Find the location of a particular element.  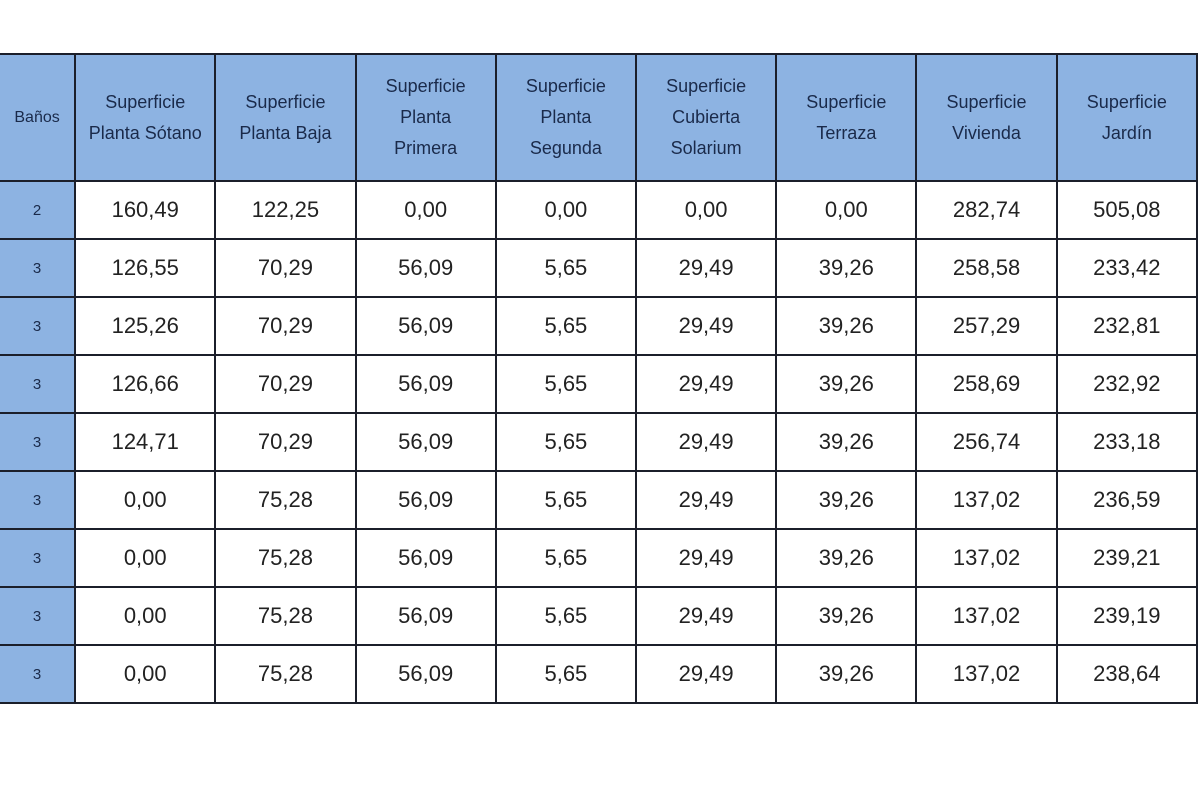

table-cell: 122,25 is located at coordinates (285, 210).